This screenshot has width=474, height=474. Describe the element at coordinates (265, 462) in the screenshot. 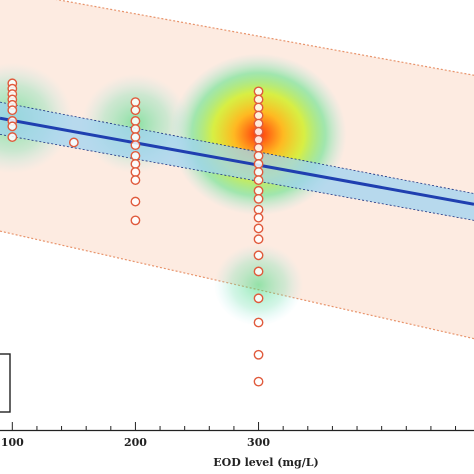

I see `x-axis-label: EOD level (mg/L)` at that location.